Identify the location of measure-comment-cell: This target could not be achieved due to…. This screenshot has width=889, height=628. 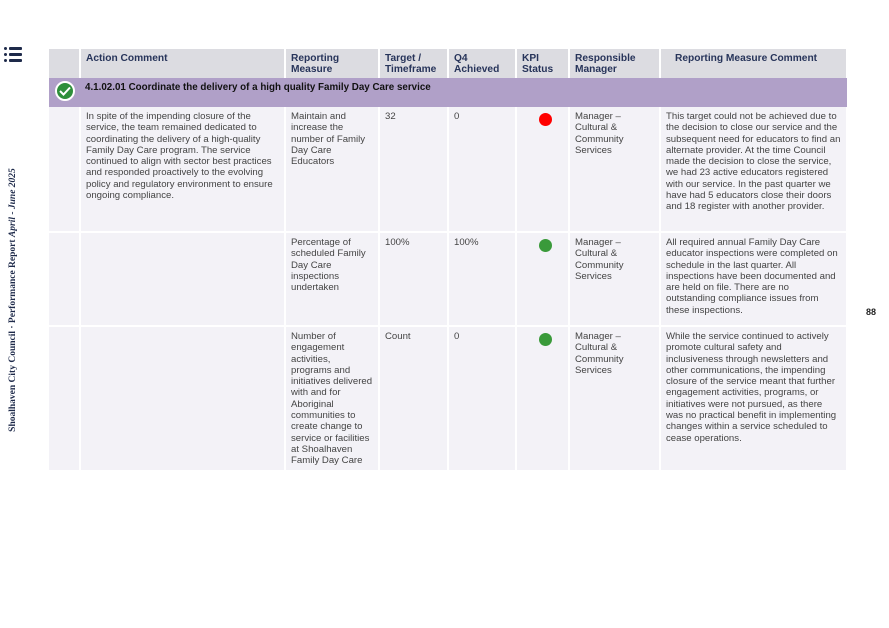
(754, 170).